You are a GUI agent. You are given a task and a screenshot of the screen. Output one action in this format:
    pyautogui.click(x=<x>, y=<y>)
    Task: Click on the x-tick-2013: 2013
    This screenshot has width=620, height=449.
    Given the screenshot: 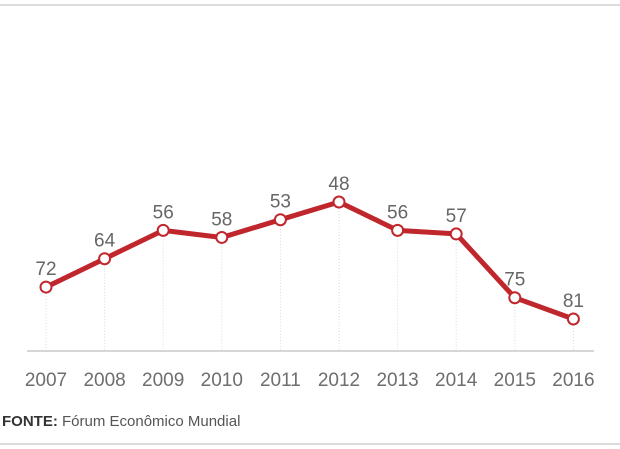 What is the action you would take?
    pyautogui.click(x=397, y=380)
    